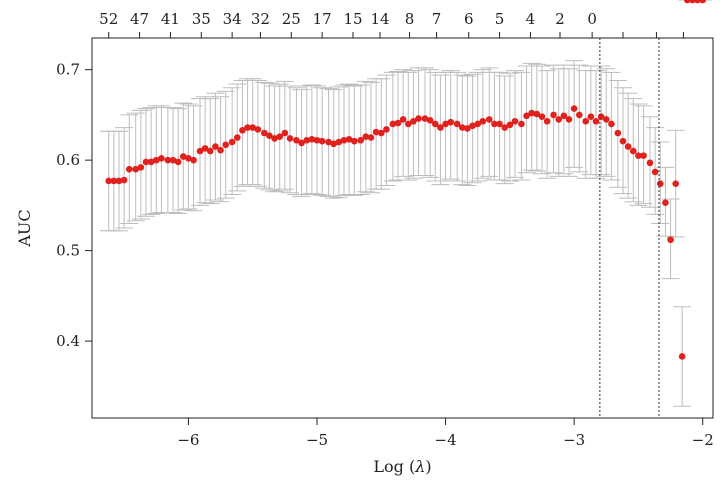  What do you see at coordinates (500, 19) in the screenshot?
I see `top-tick-label: 5` at bounding box center [500, 19].